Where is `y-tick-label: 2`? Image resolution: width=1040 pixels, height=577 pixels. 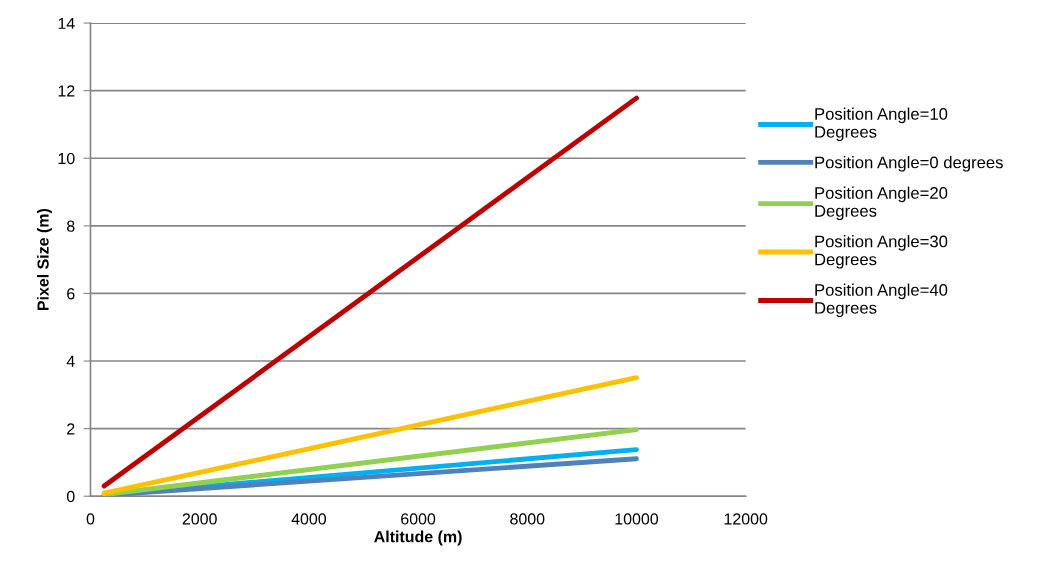 y-tick-label: 2 is located at coordinates (71, 429).